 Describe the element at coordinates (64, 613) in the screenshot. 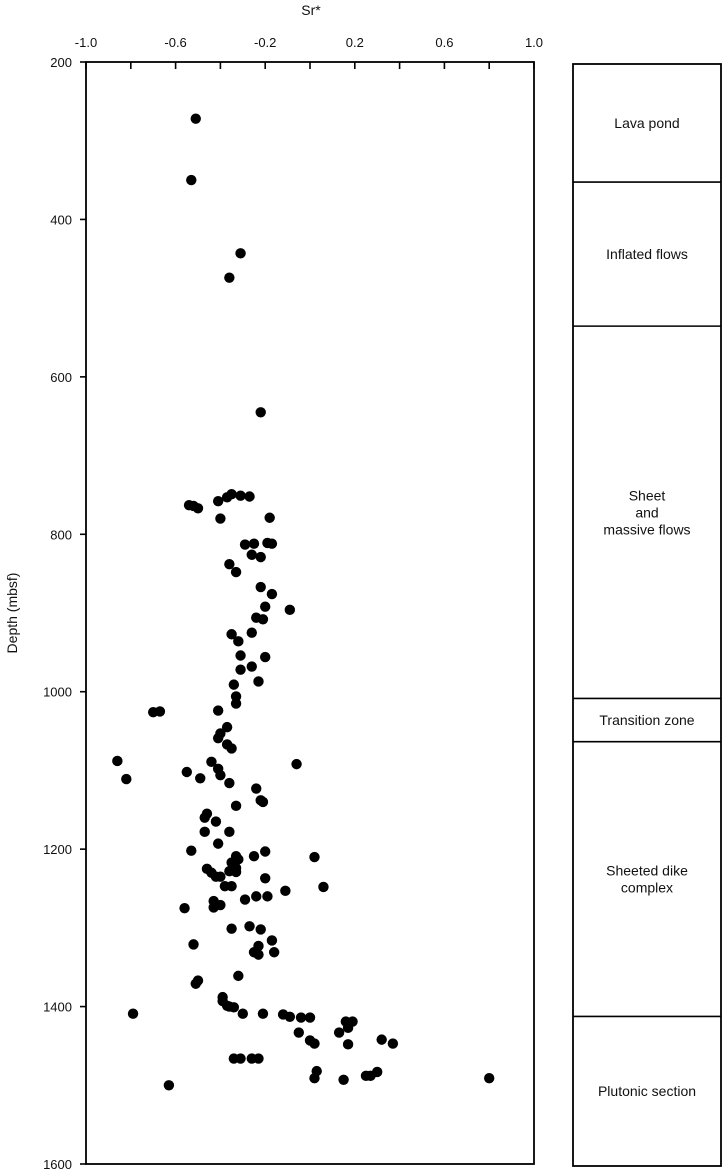

I see `y-axis-ticks: 200 400 600 800 1000 1200 1400 1600` at that location.